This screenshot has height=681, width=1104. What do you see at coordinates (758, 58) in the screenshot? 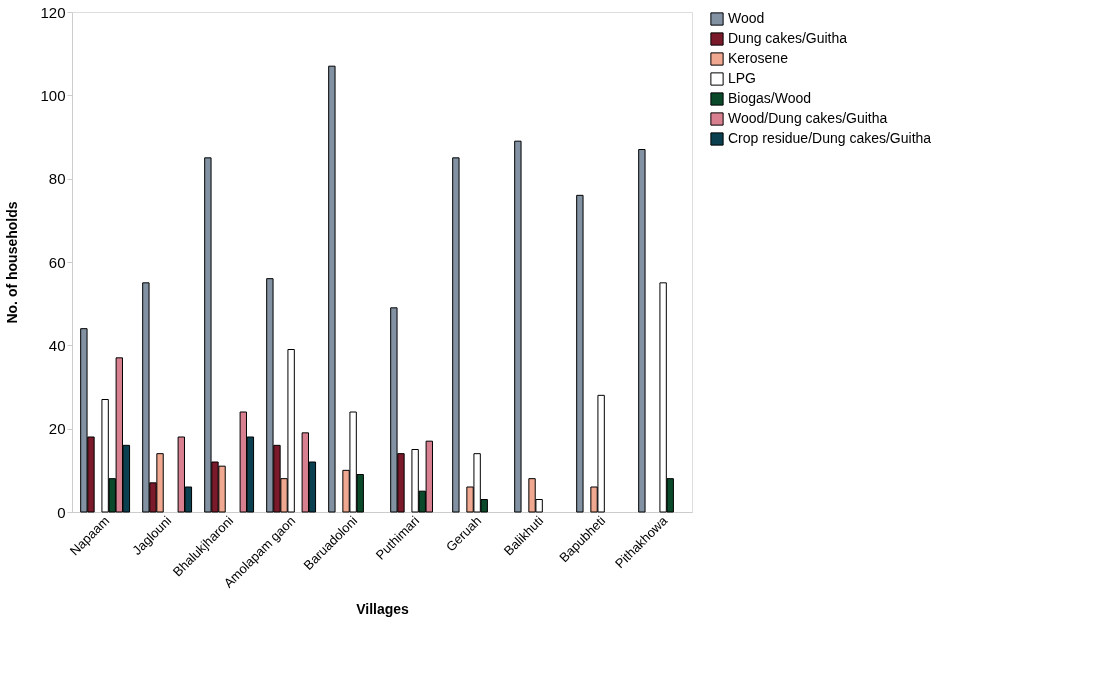
I see `legend-label: Kerosene` at bounding box center [758, 58].